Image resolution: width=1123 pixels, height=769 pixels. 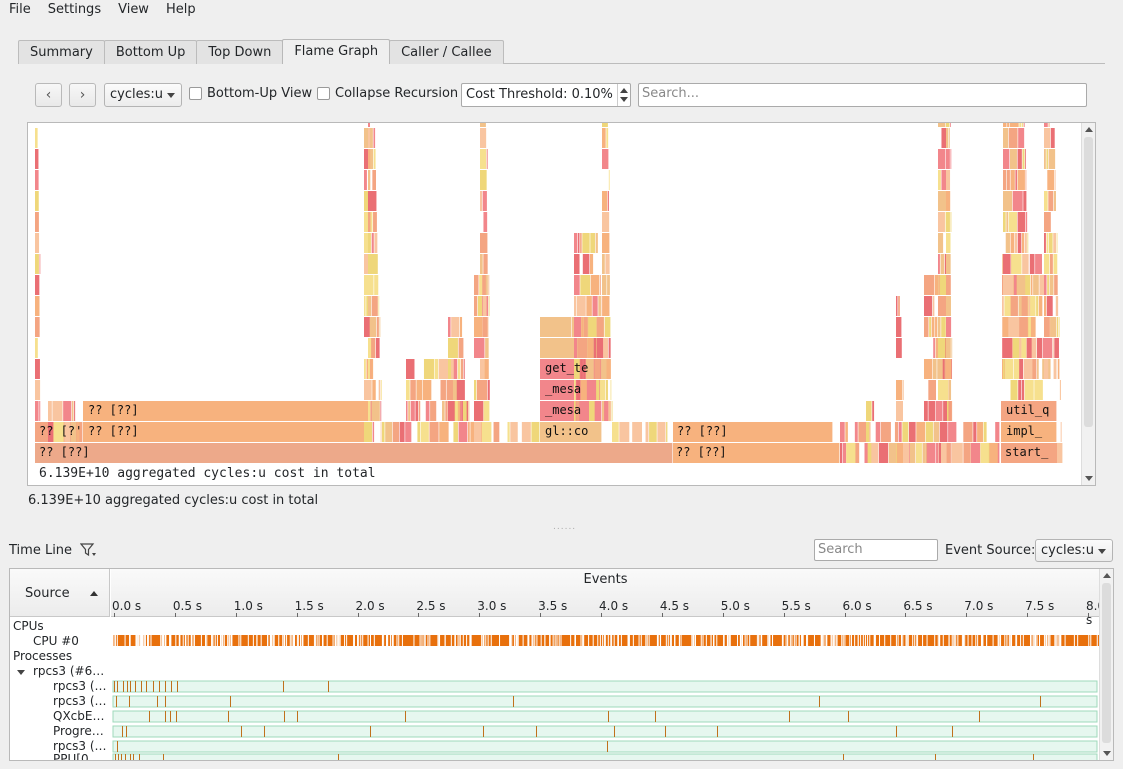 What do you see at coordinates (1088, 282) in the screenshot?
I see `scroll-thumb` at bounding box center [1088, 282].